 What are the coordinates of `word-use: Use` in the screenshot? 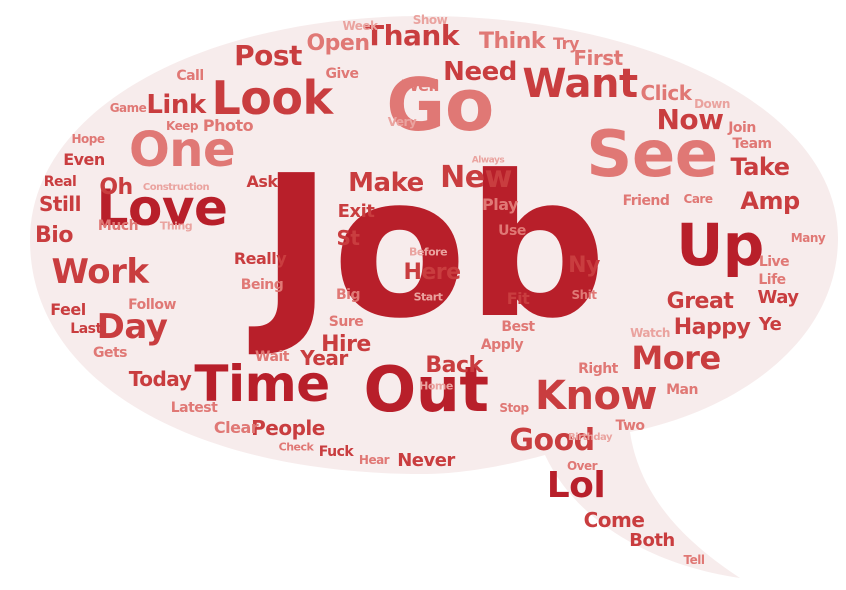 It's located at (512, 231).